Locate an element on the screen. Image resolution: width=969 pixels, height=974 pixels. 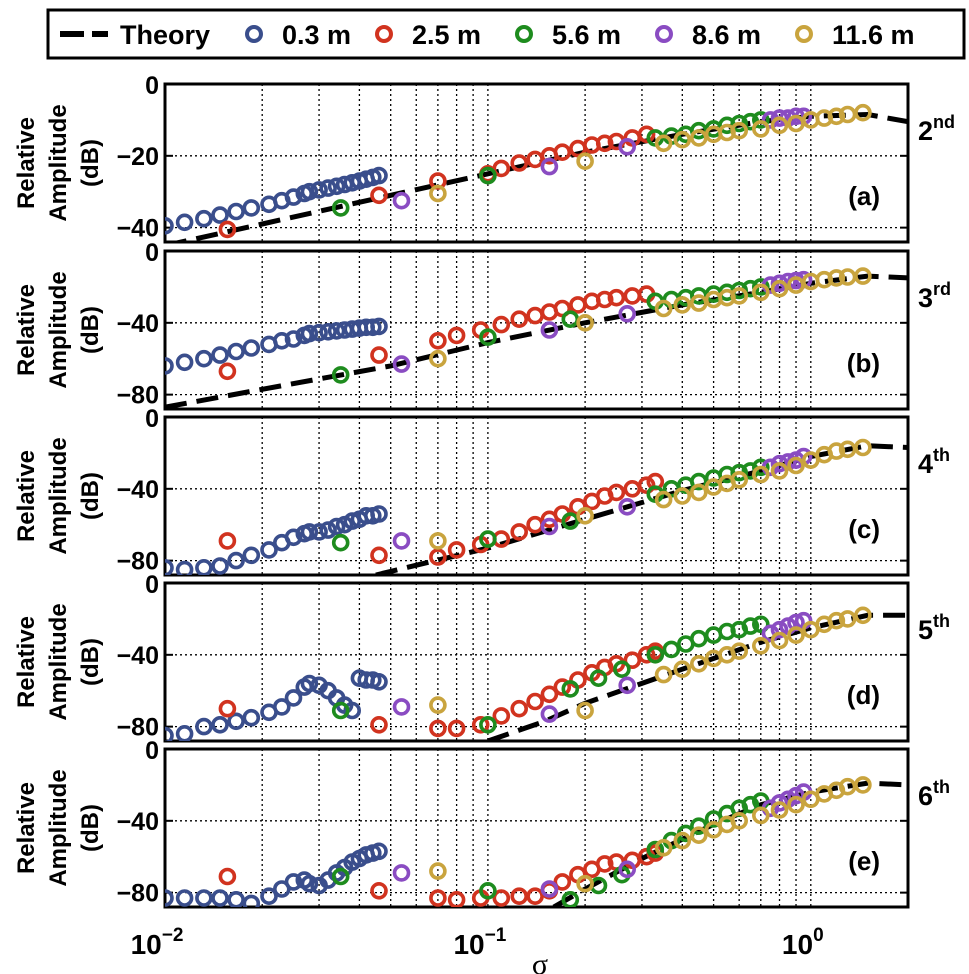
xtick-base: 10 is located at coordinates (468, 944).